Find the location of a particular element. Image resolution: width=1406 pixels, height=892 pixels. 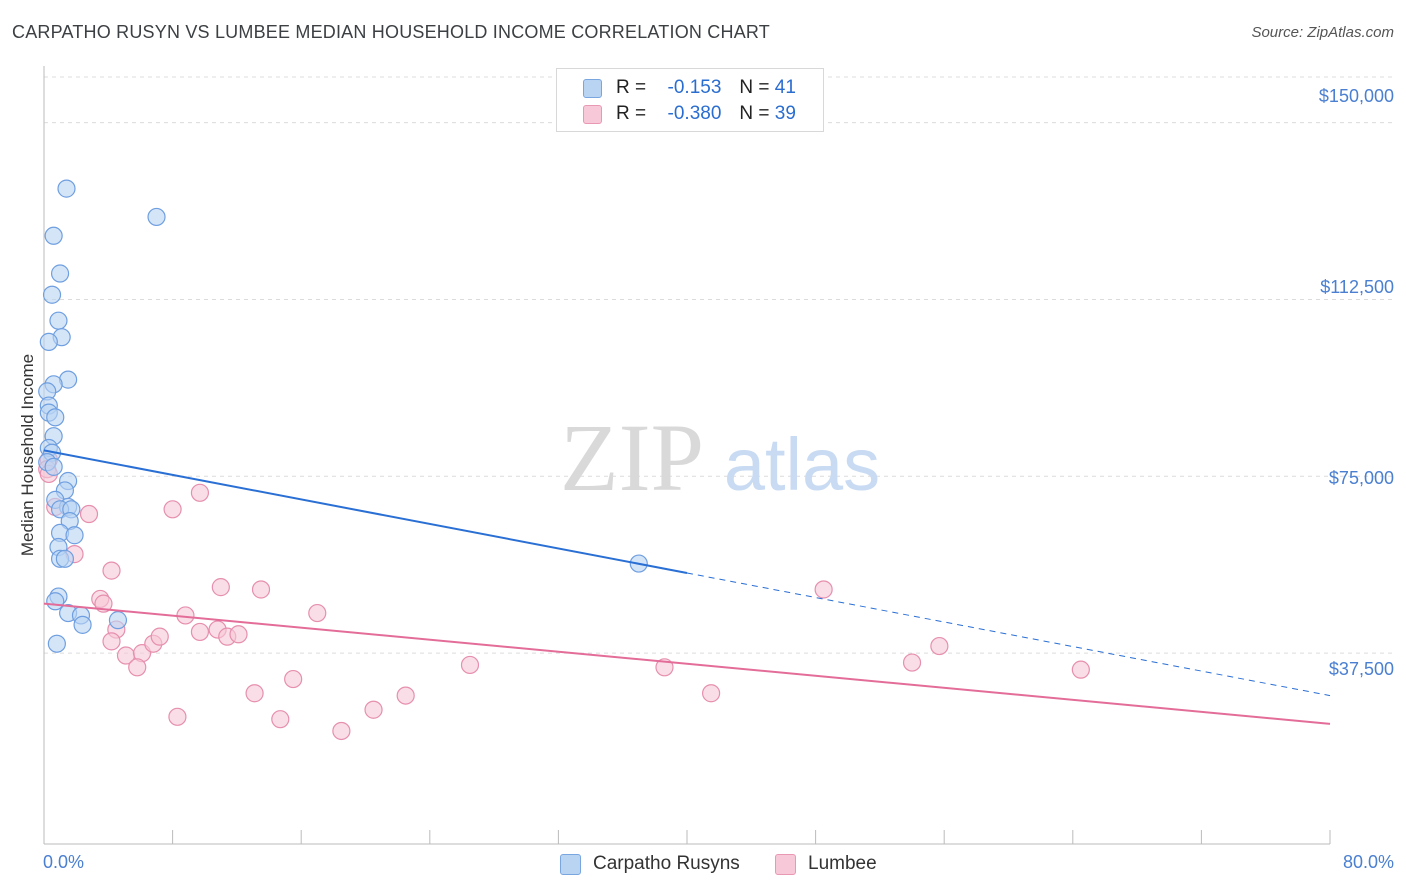

legend-r-value: -0.153 is located at coordinates (694, 87).